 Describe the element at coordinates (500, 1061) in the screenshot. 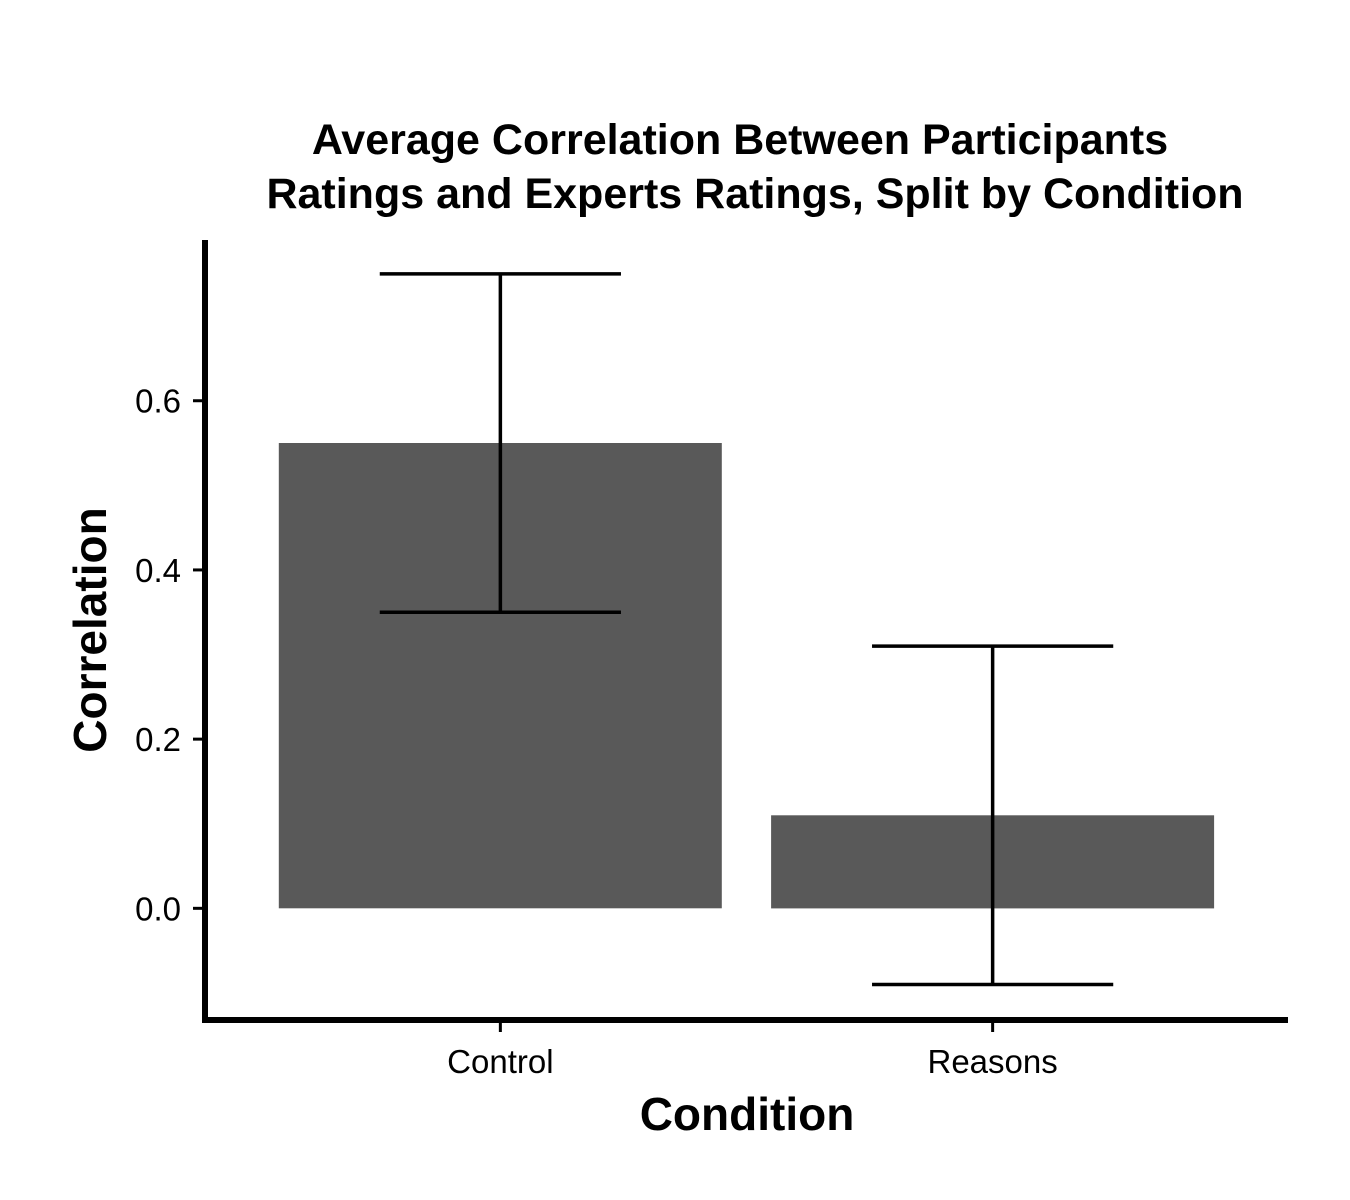

I see `x-tick-label-control: Control` at that location.